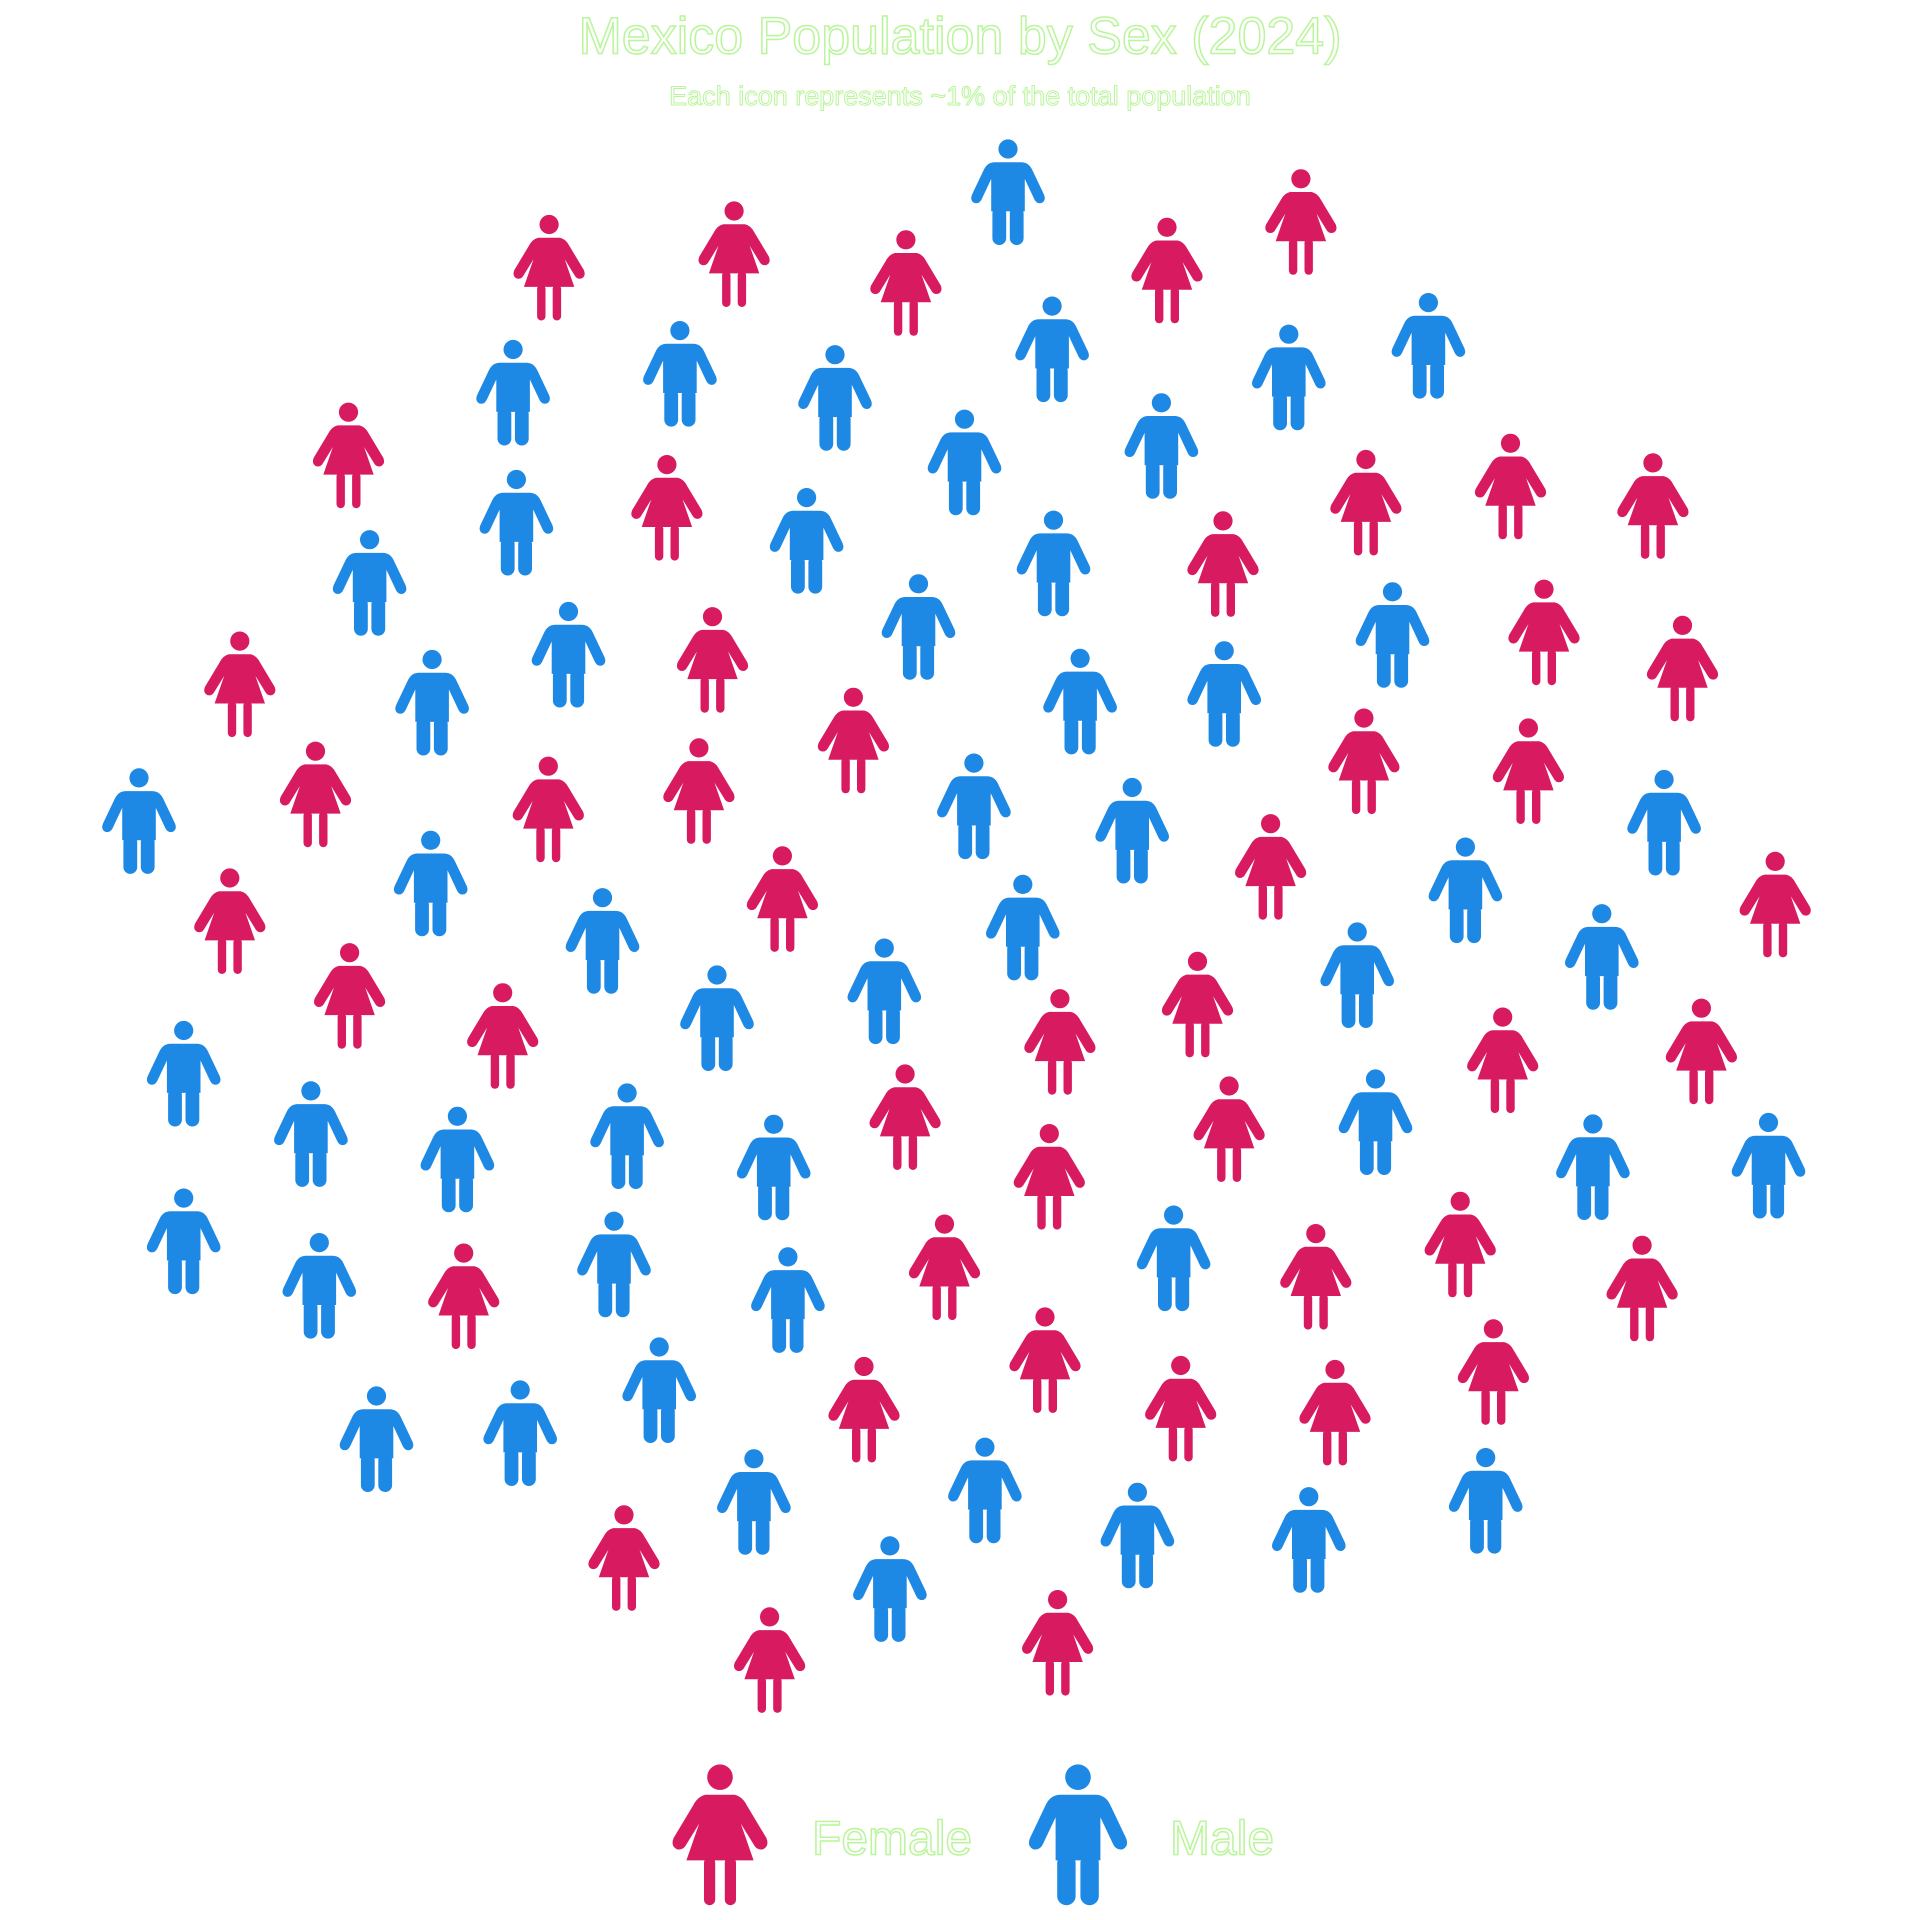  I want to click on chart-title: Mexico Population by Sex (2024), so click(959, 37).